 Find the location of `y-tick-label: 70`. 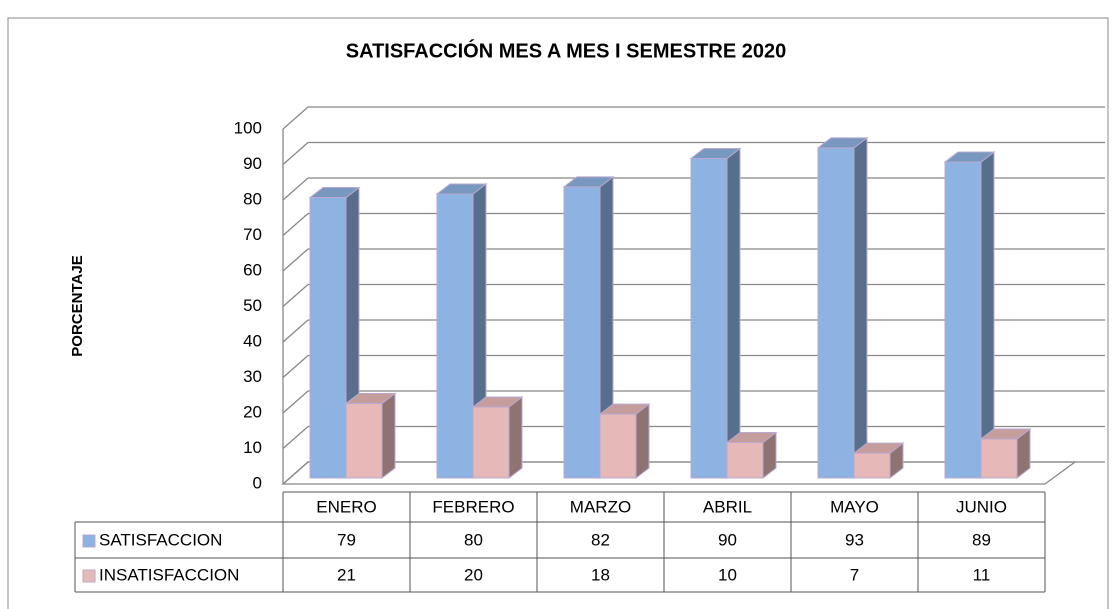

y-tick-label: 70 is located at coordinates (252, 234).